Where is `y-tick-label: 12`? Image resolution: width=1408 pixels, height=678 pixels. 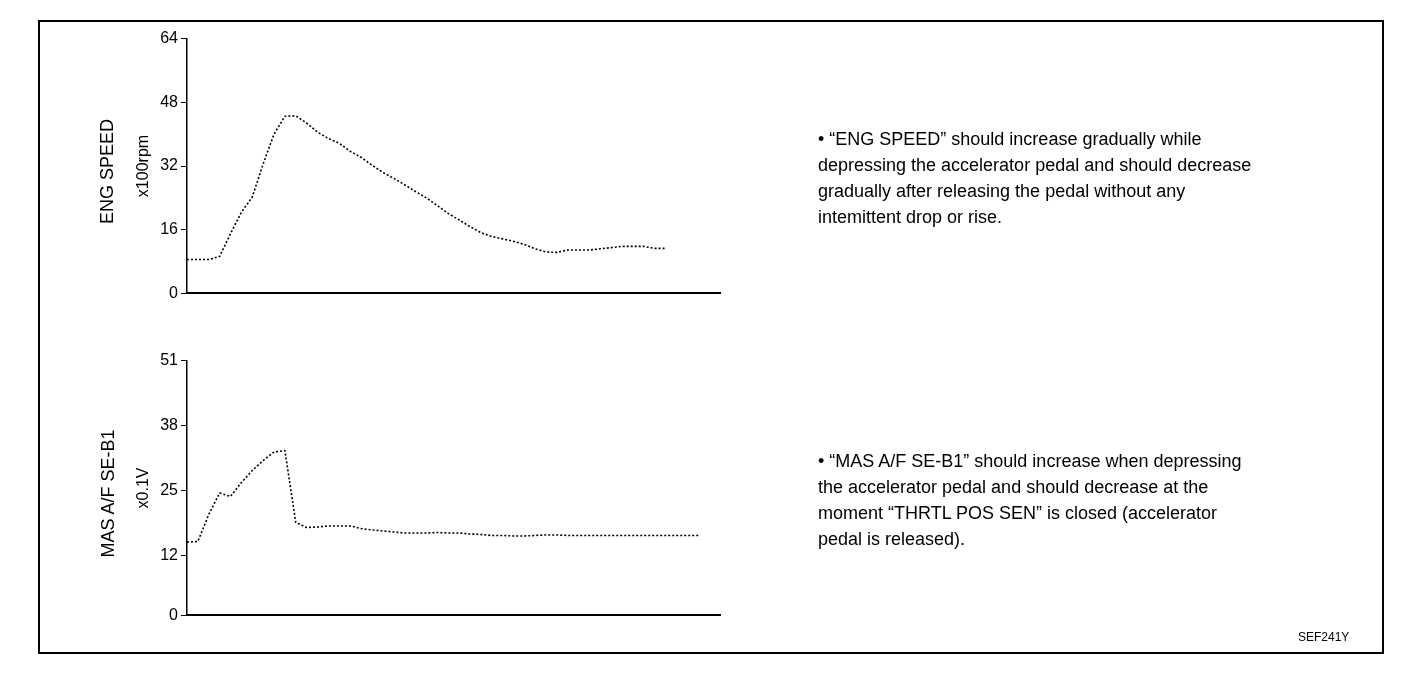 y-tick-label: 12 is located at coordinates (169, 554).